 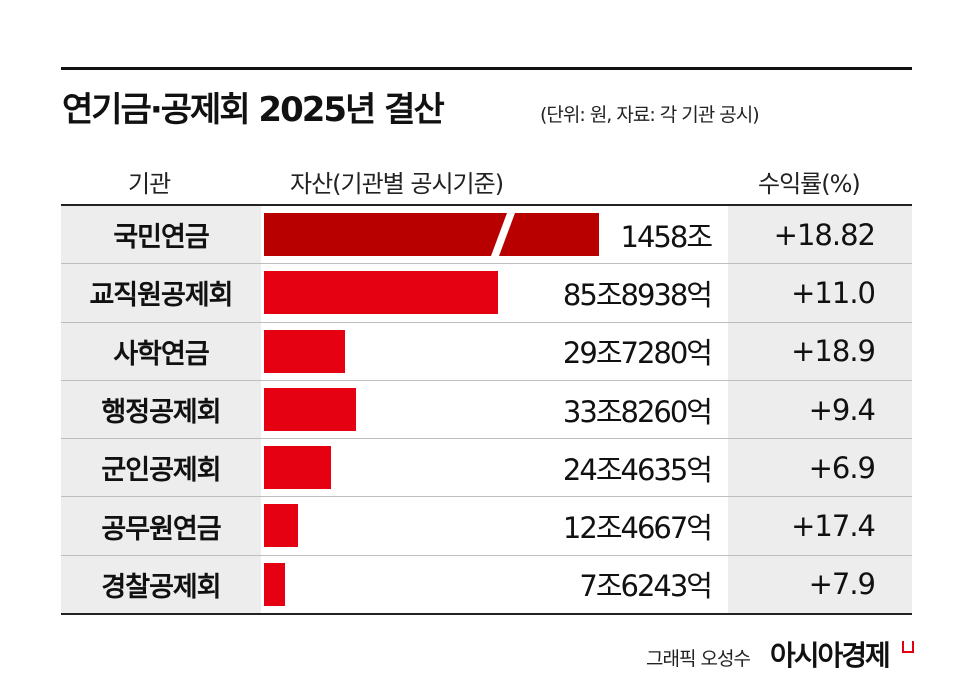 I want to click on institution-label: 행정공제회, so click(x=161, y=409).